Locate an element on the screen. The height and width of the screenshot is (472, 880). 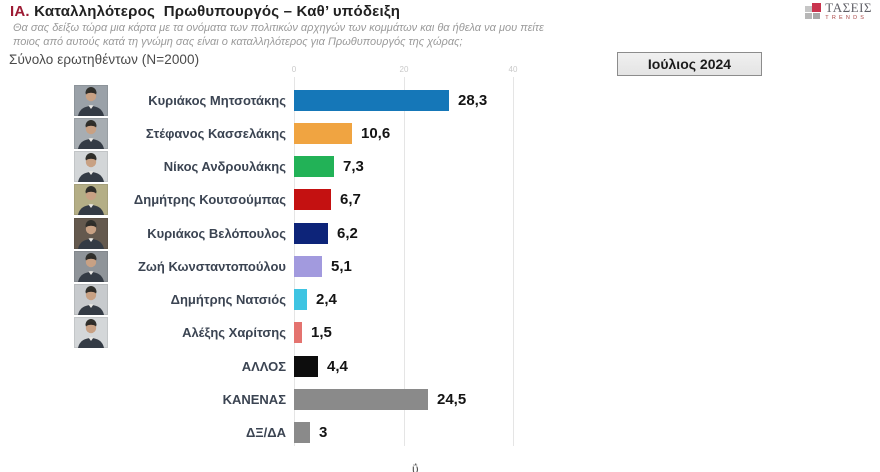
candidate-name-label: Νίκος Ανδρουλάκης is located at coordinates (224, 166).